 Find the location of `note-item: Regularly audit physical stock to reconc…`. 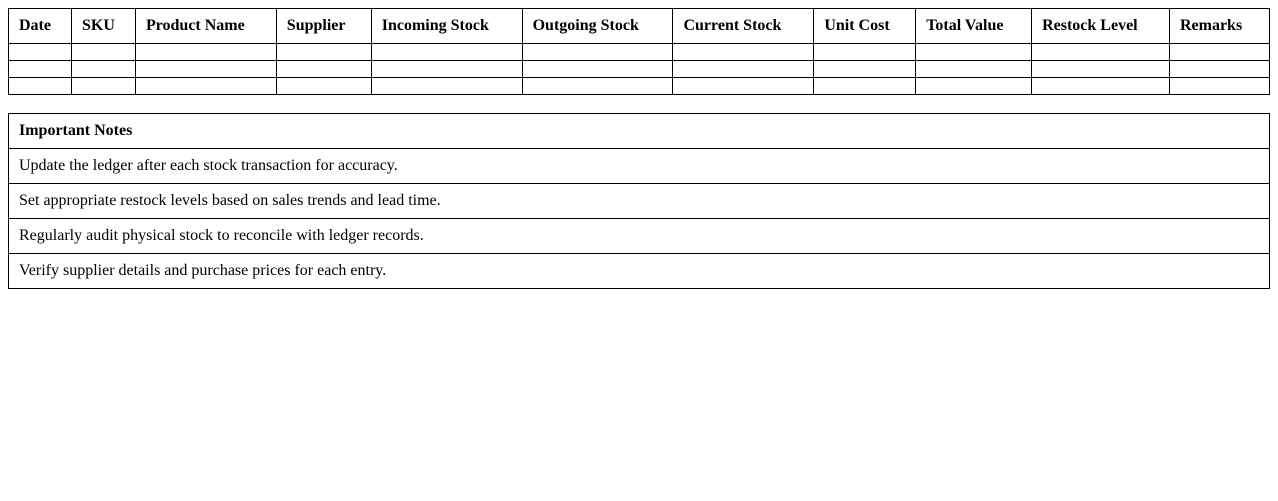

note-item: Regularly audit physical stock to reconc… is located at coordinates (639, 236).